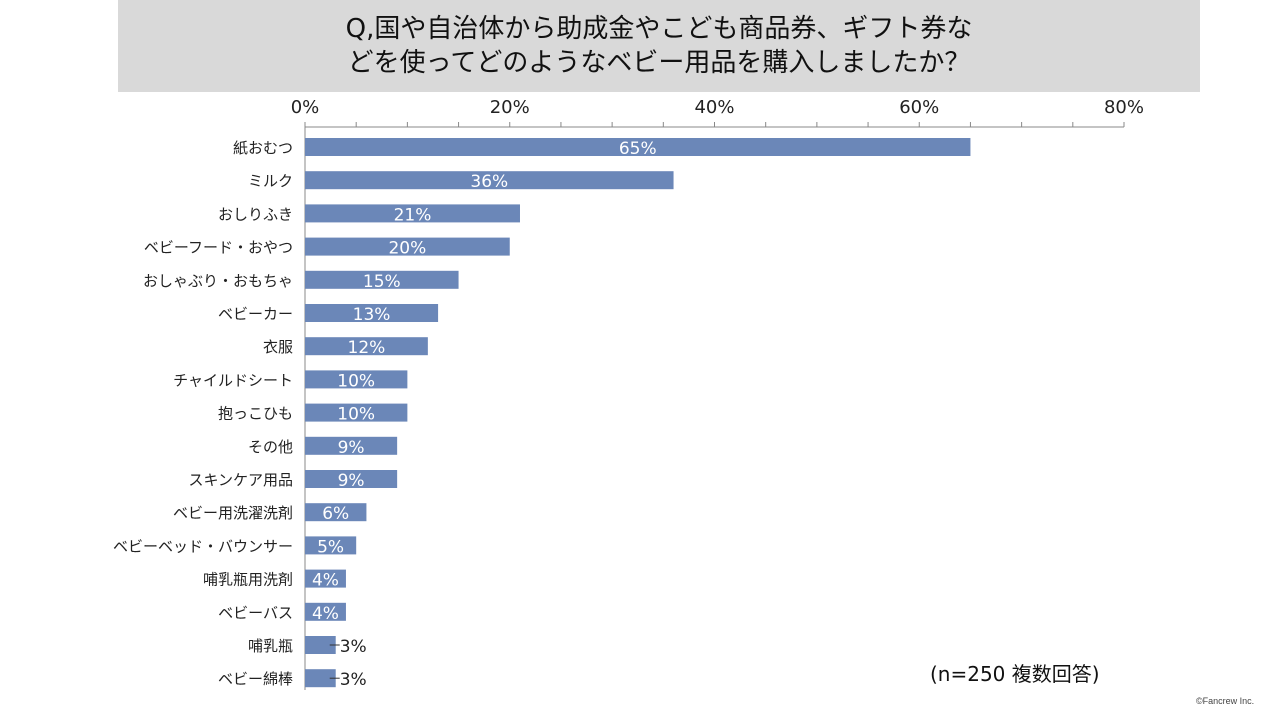 Image resolution: width=1280 pixels, height=720 pixels. Describe the element at coordinates (255, 314) in the screenshot. I see `category-label: ベビーカー` at that location.